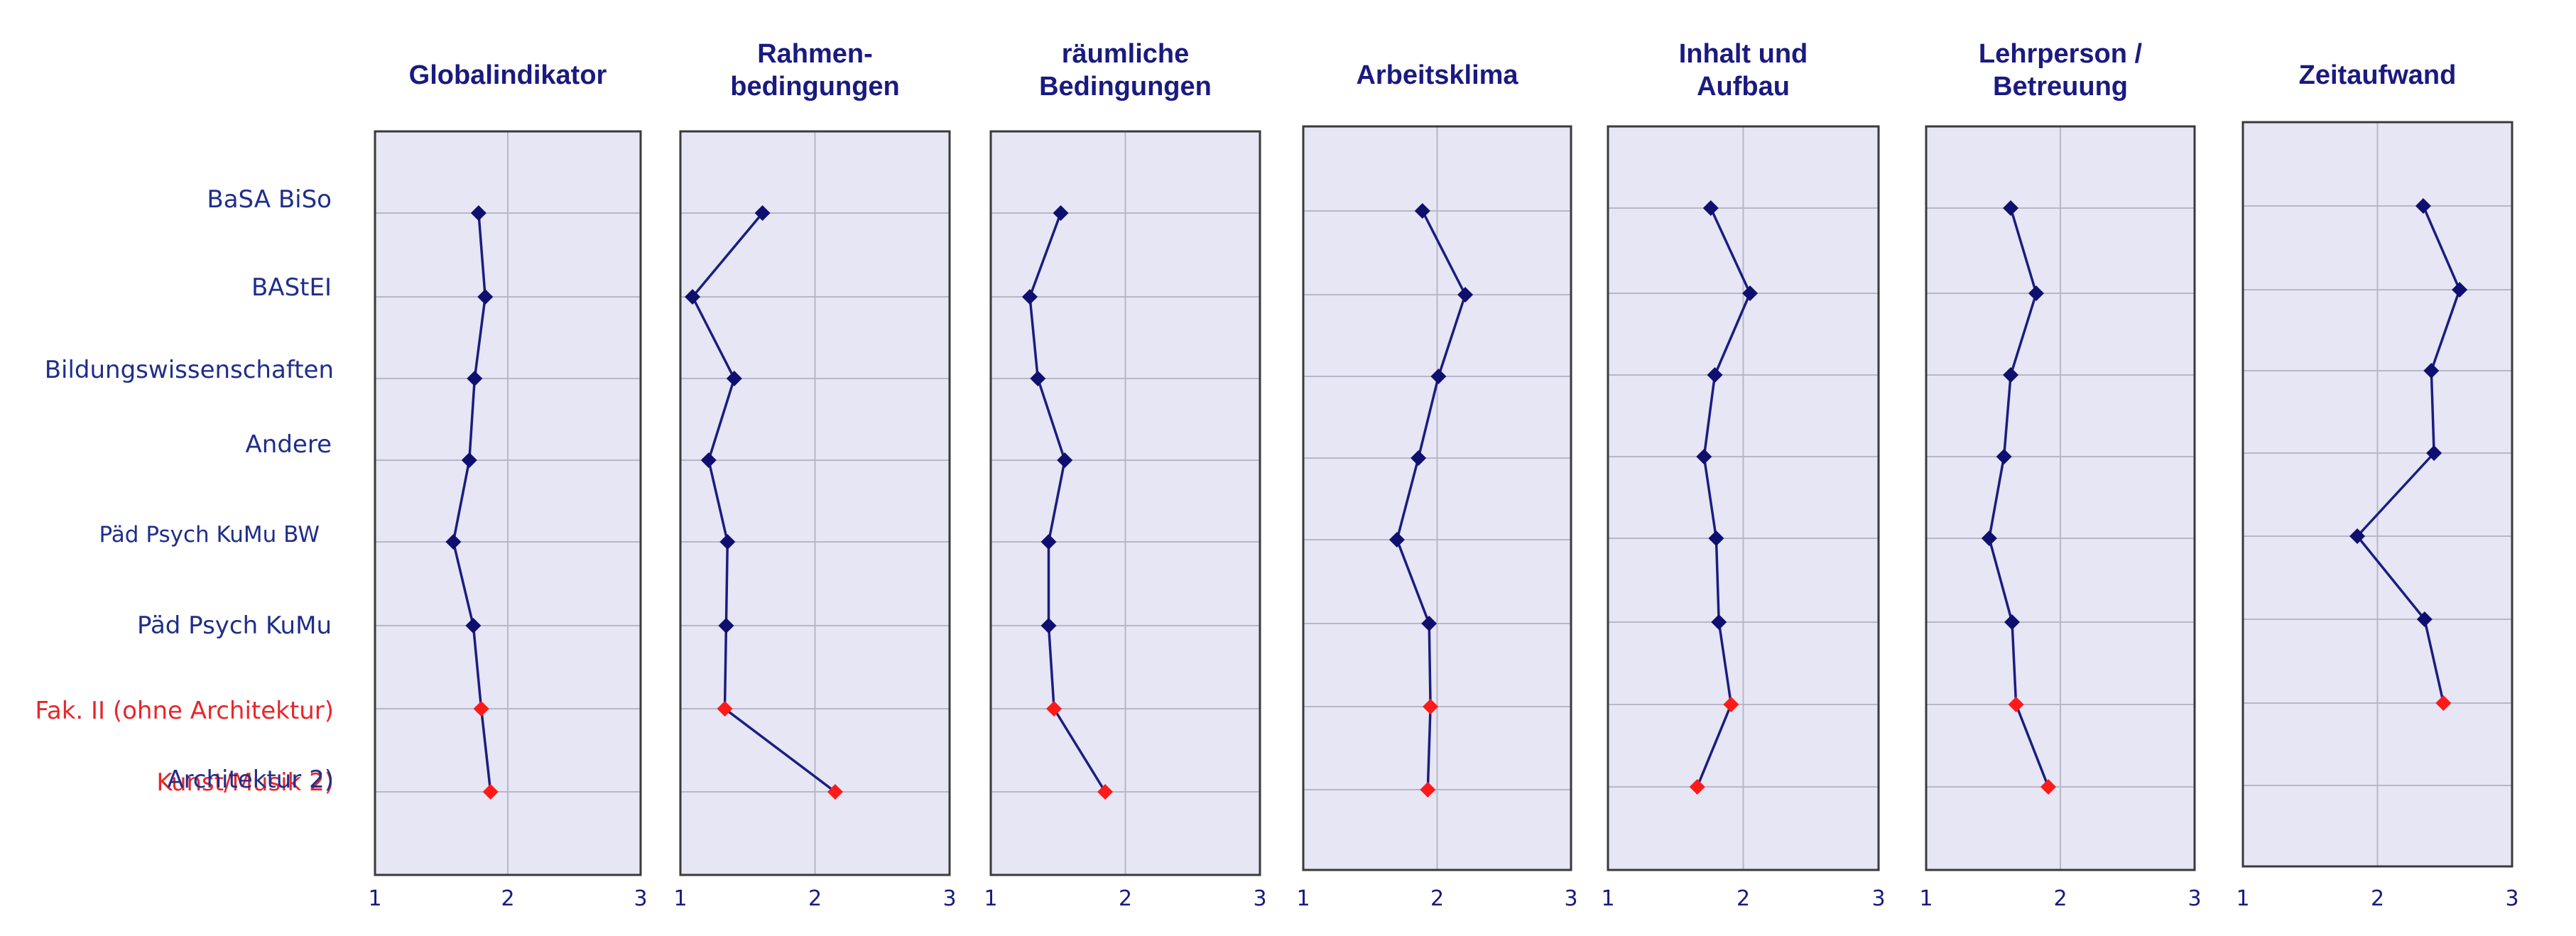 This screenshot has width=2576, height=936. Describe the element at coordinates (764, 503) in the screenshot. I see `panel-2-series-line` at that location.